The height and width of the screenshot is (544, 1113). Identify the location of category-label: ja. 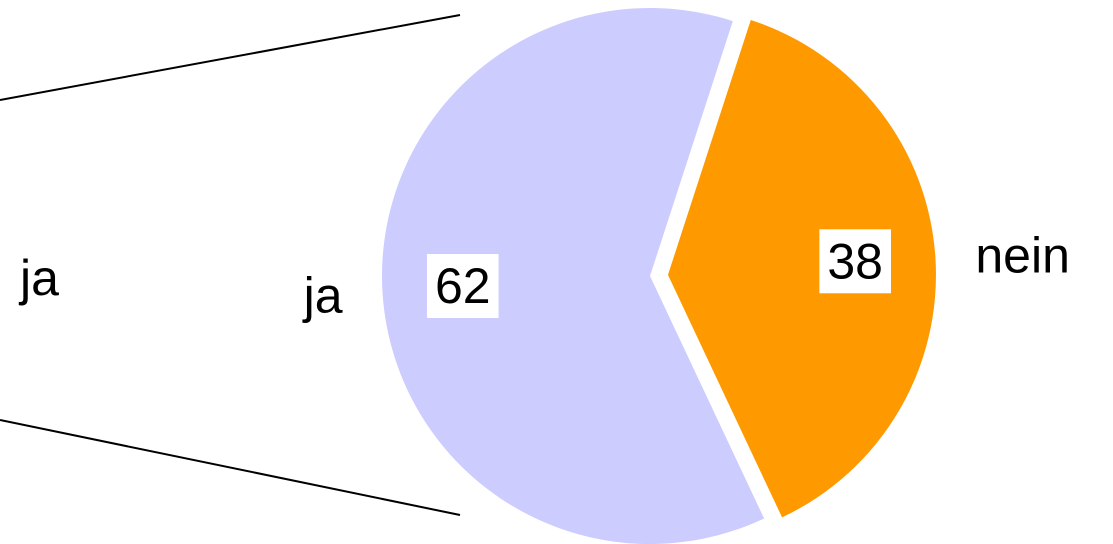
(322, 296).